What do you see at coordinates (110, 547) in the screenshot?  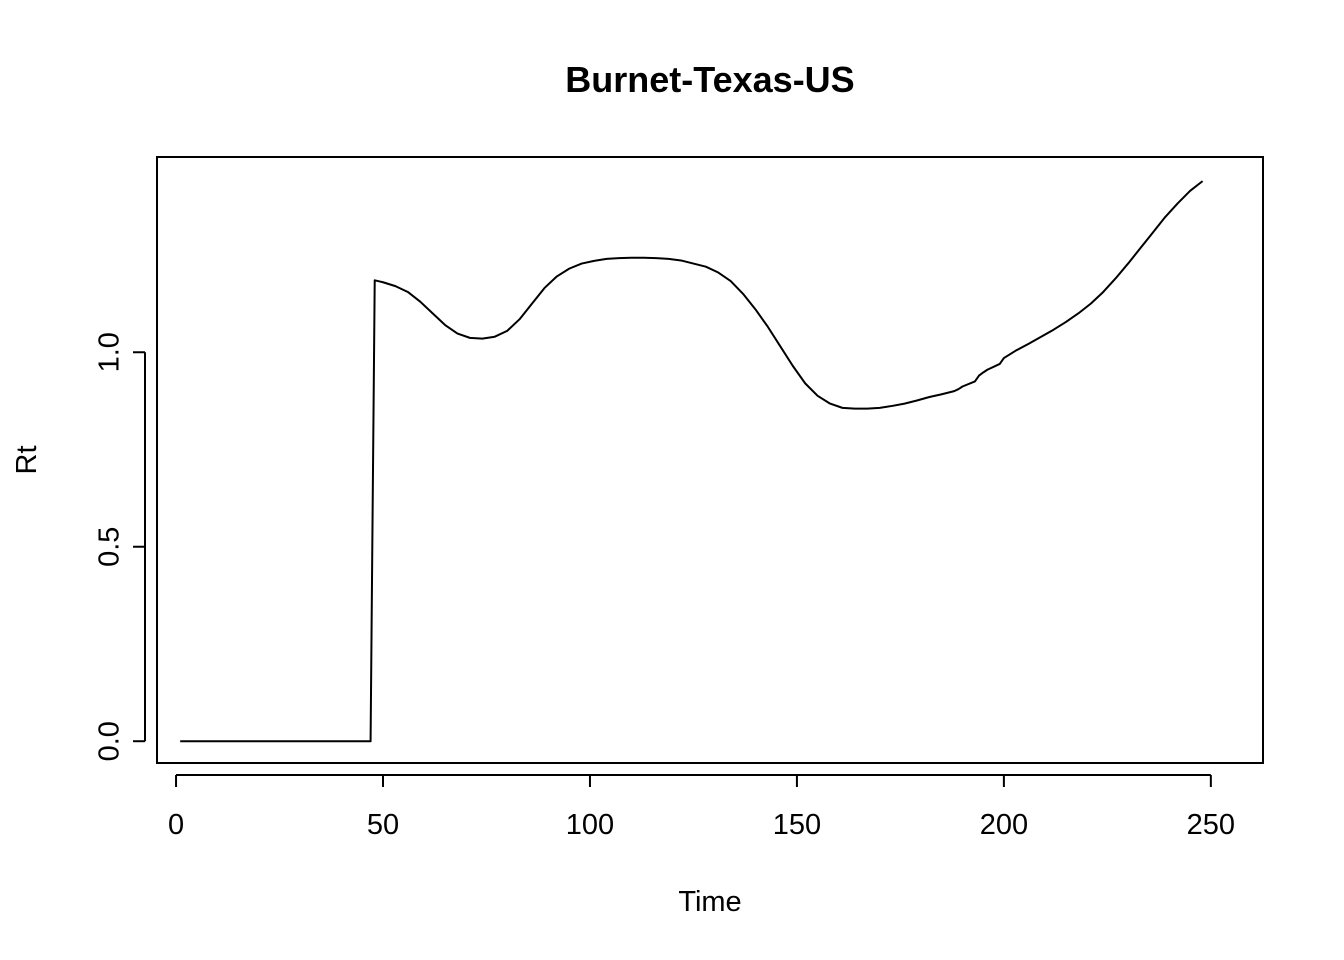 I see `y-tick-label: 0.5` at bounding box center [110, 547].